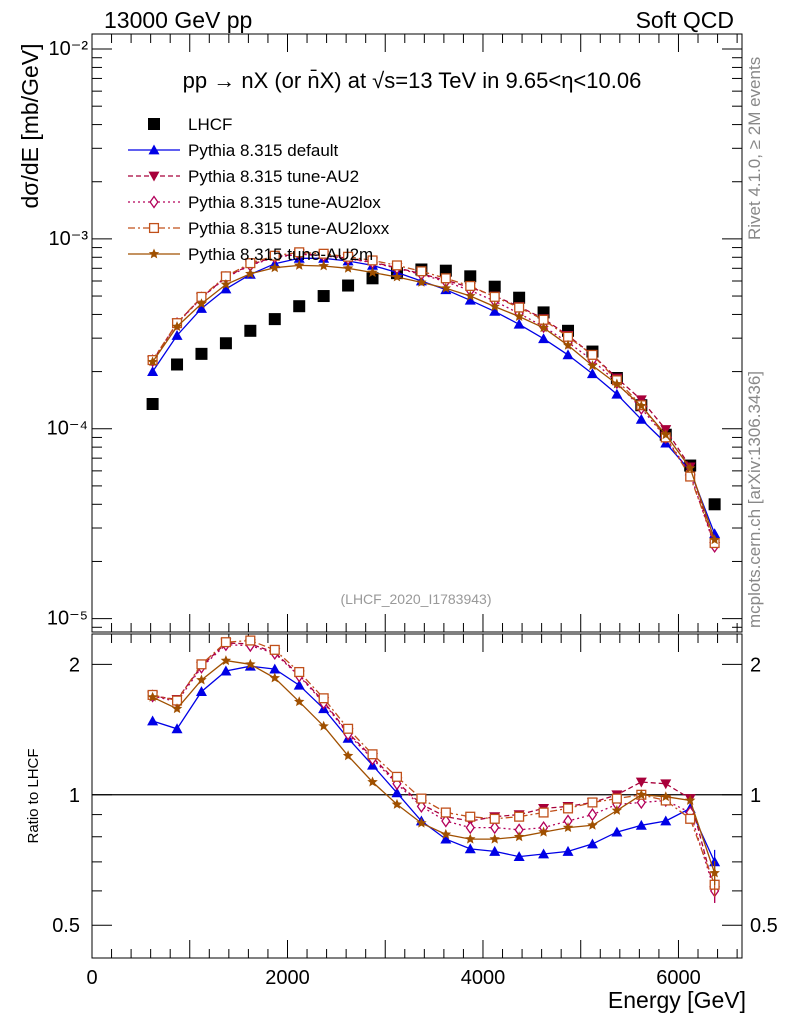 This screenshot has height=1024, width=786. Describe the element at coordinates (190, 124) in the screenshot. I see `legend-entry-0: LHCF` at that location.